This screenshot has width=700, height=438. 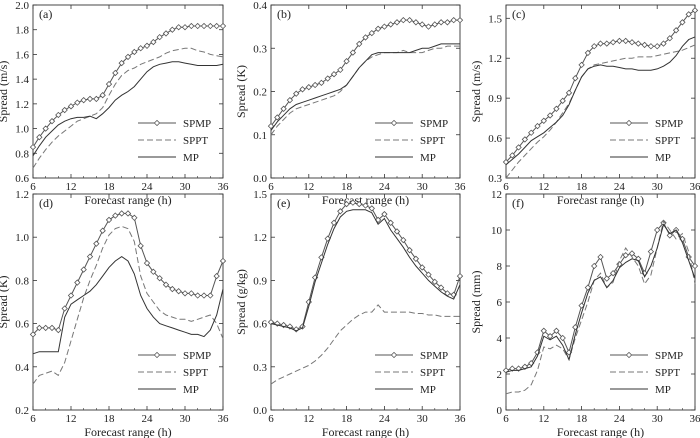 What do you see at coordinates (365, 431) in the screenshot?
I see `x-axis-label: Forecast range (h)` at bounding box center [365, 431].